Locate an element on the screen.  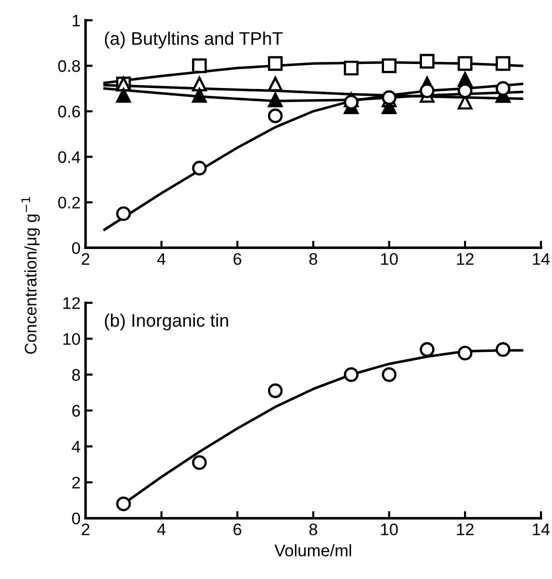
text: (b) Inorganic tin is located at coordinates (166, 322).